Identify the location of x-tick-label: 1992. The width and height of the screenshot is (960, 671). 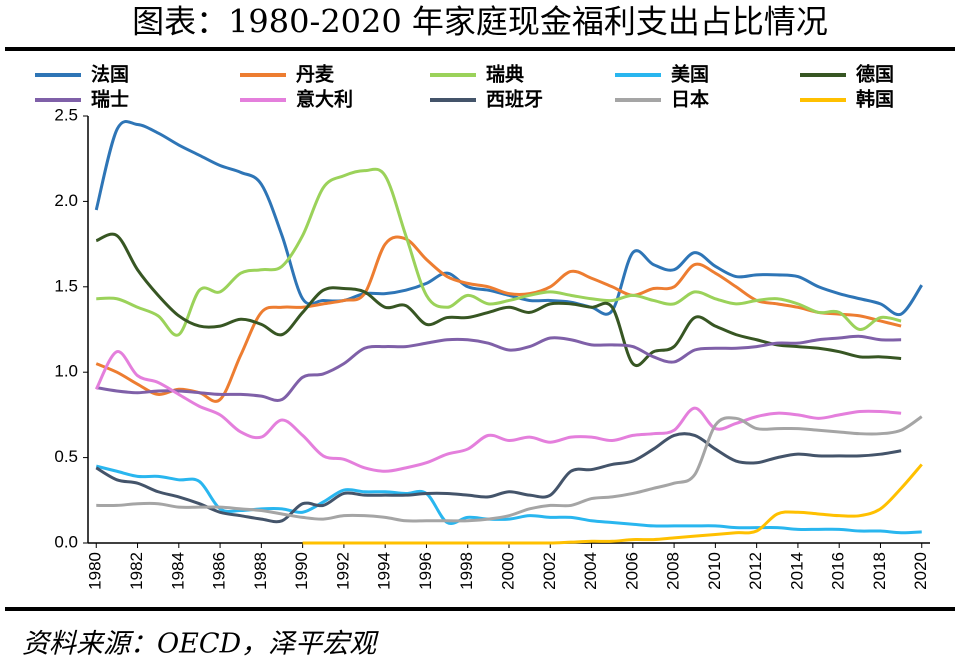
(342, 571).